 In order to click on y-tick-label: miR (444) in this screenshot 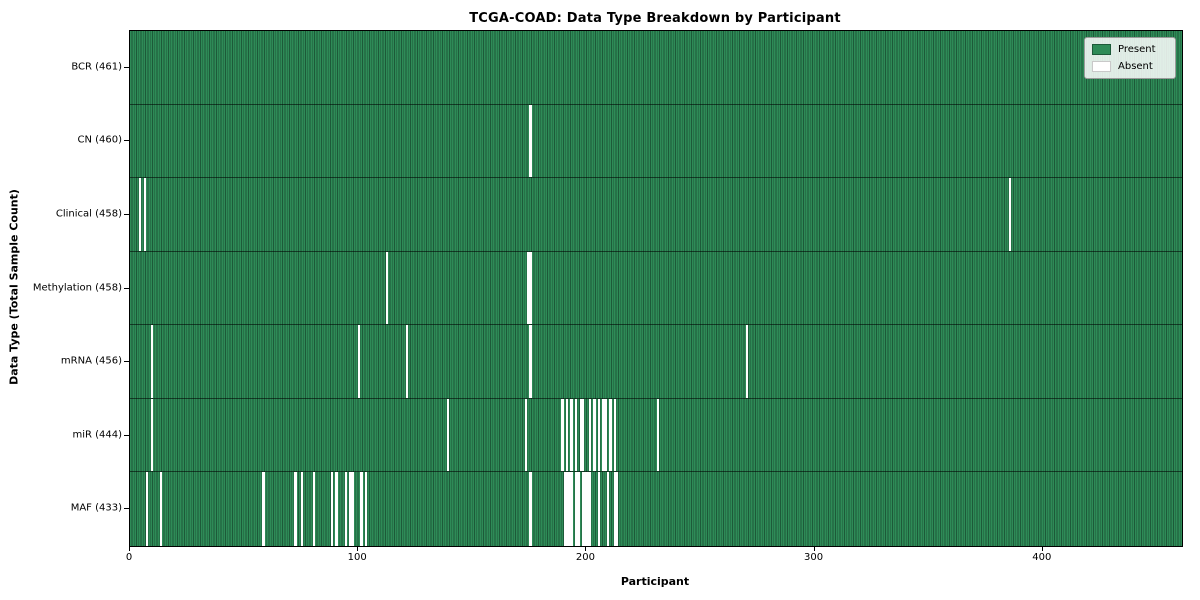, I will do `click(97, 435)`.